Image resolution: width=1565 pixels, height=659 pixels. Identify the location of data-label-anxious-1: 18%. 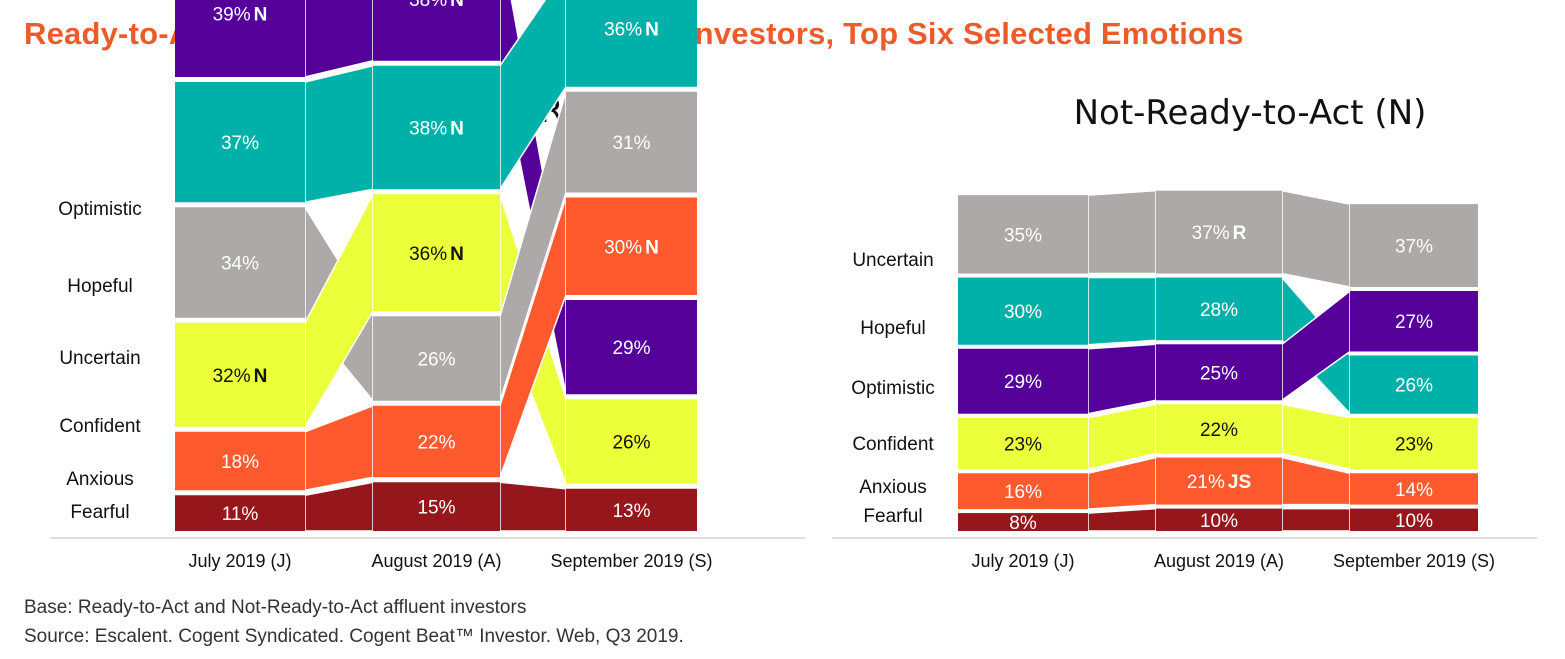
(240, 462).